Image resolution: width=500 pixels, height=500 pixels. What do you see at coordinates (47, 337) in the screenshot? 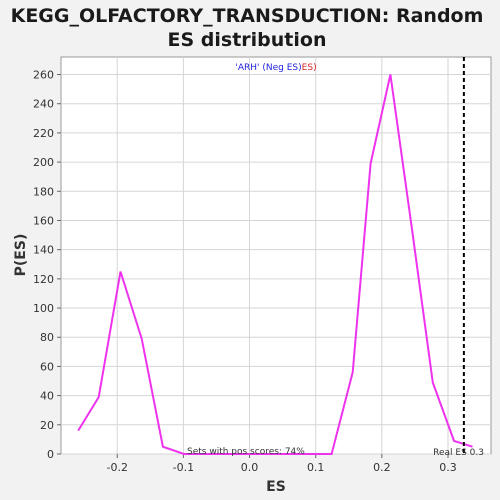
I see `y-tick-label: 80` at bounding box center [47, 337].